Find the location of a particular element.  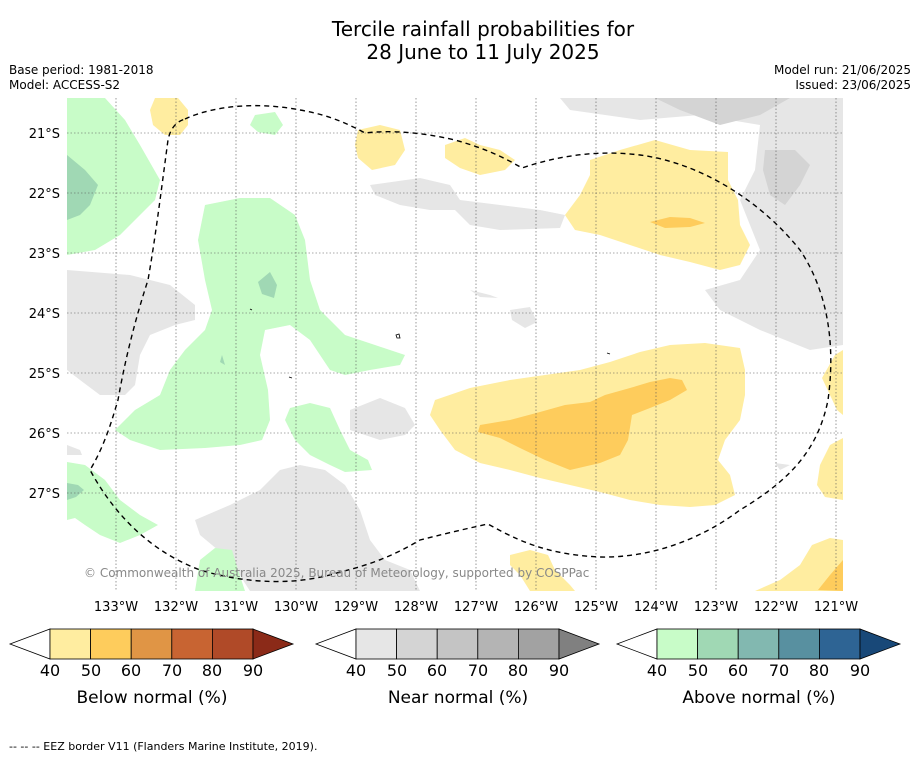

cb-below-tick-90: 90 is located at coordinates (253, 670).